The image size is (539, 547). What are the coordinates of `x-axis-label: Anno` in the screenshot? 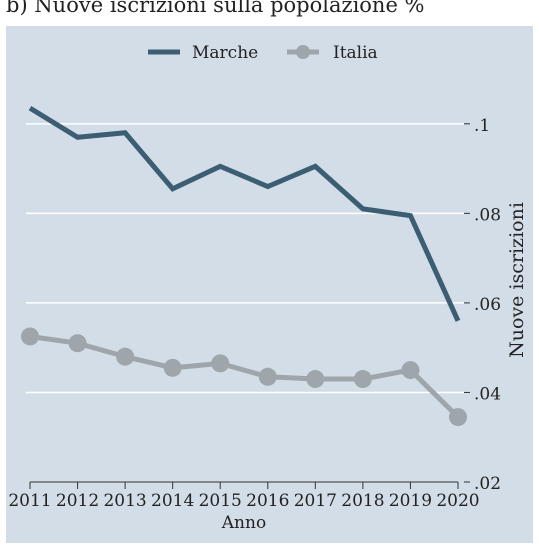 It's located at (243, 523).